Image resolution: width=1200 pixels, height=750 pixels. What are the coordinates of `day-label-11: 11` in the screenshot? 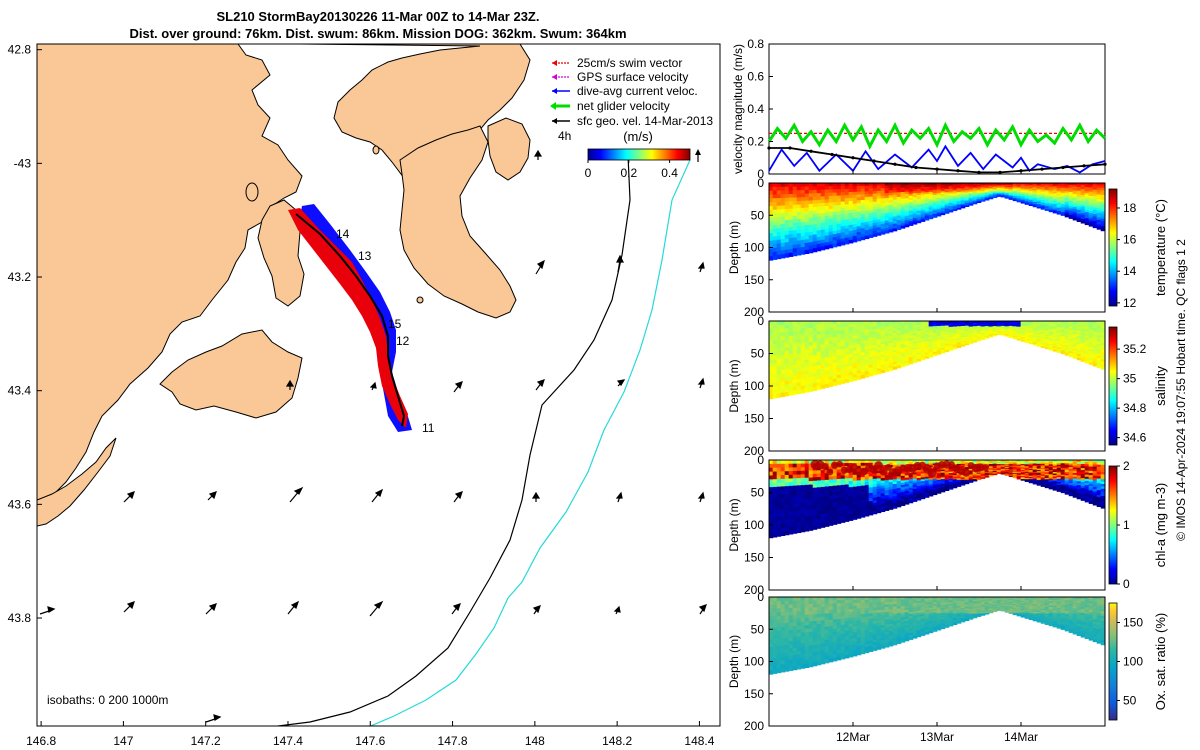 It's located at (428, 428).